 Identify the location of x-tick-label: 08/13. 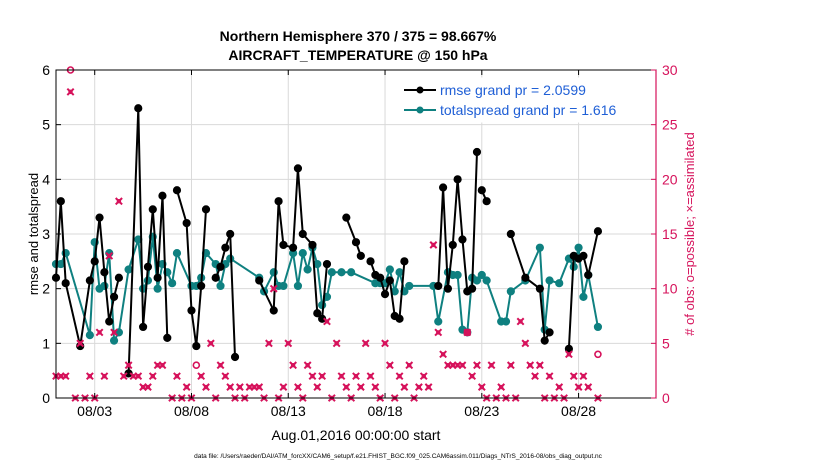
(288, 411).